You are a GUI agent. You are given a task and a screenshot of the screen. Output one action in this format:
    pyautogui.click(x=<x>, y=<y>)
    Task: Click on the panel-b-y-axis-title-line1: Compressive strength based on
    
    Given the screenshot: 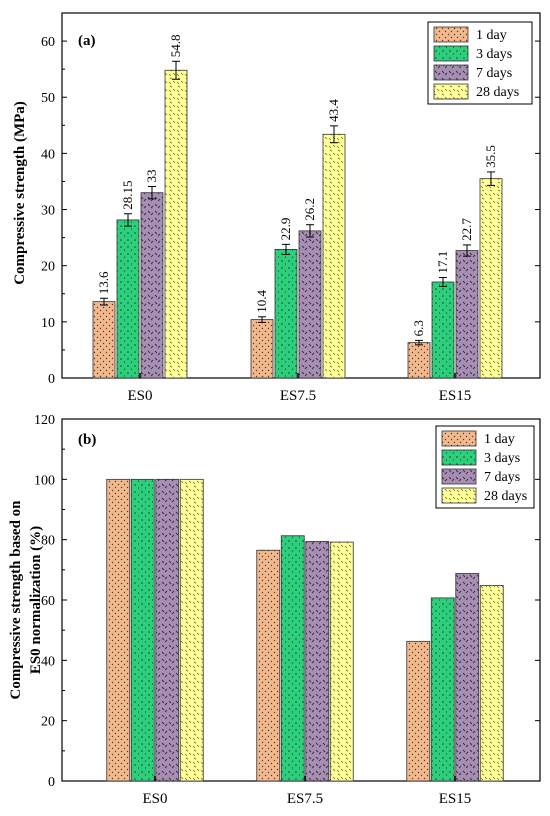 What is the action you would take?
    pyautogui.click(x=16, y=600)
    